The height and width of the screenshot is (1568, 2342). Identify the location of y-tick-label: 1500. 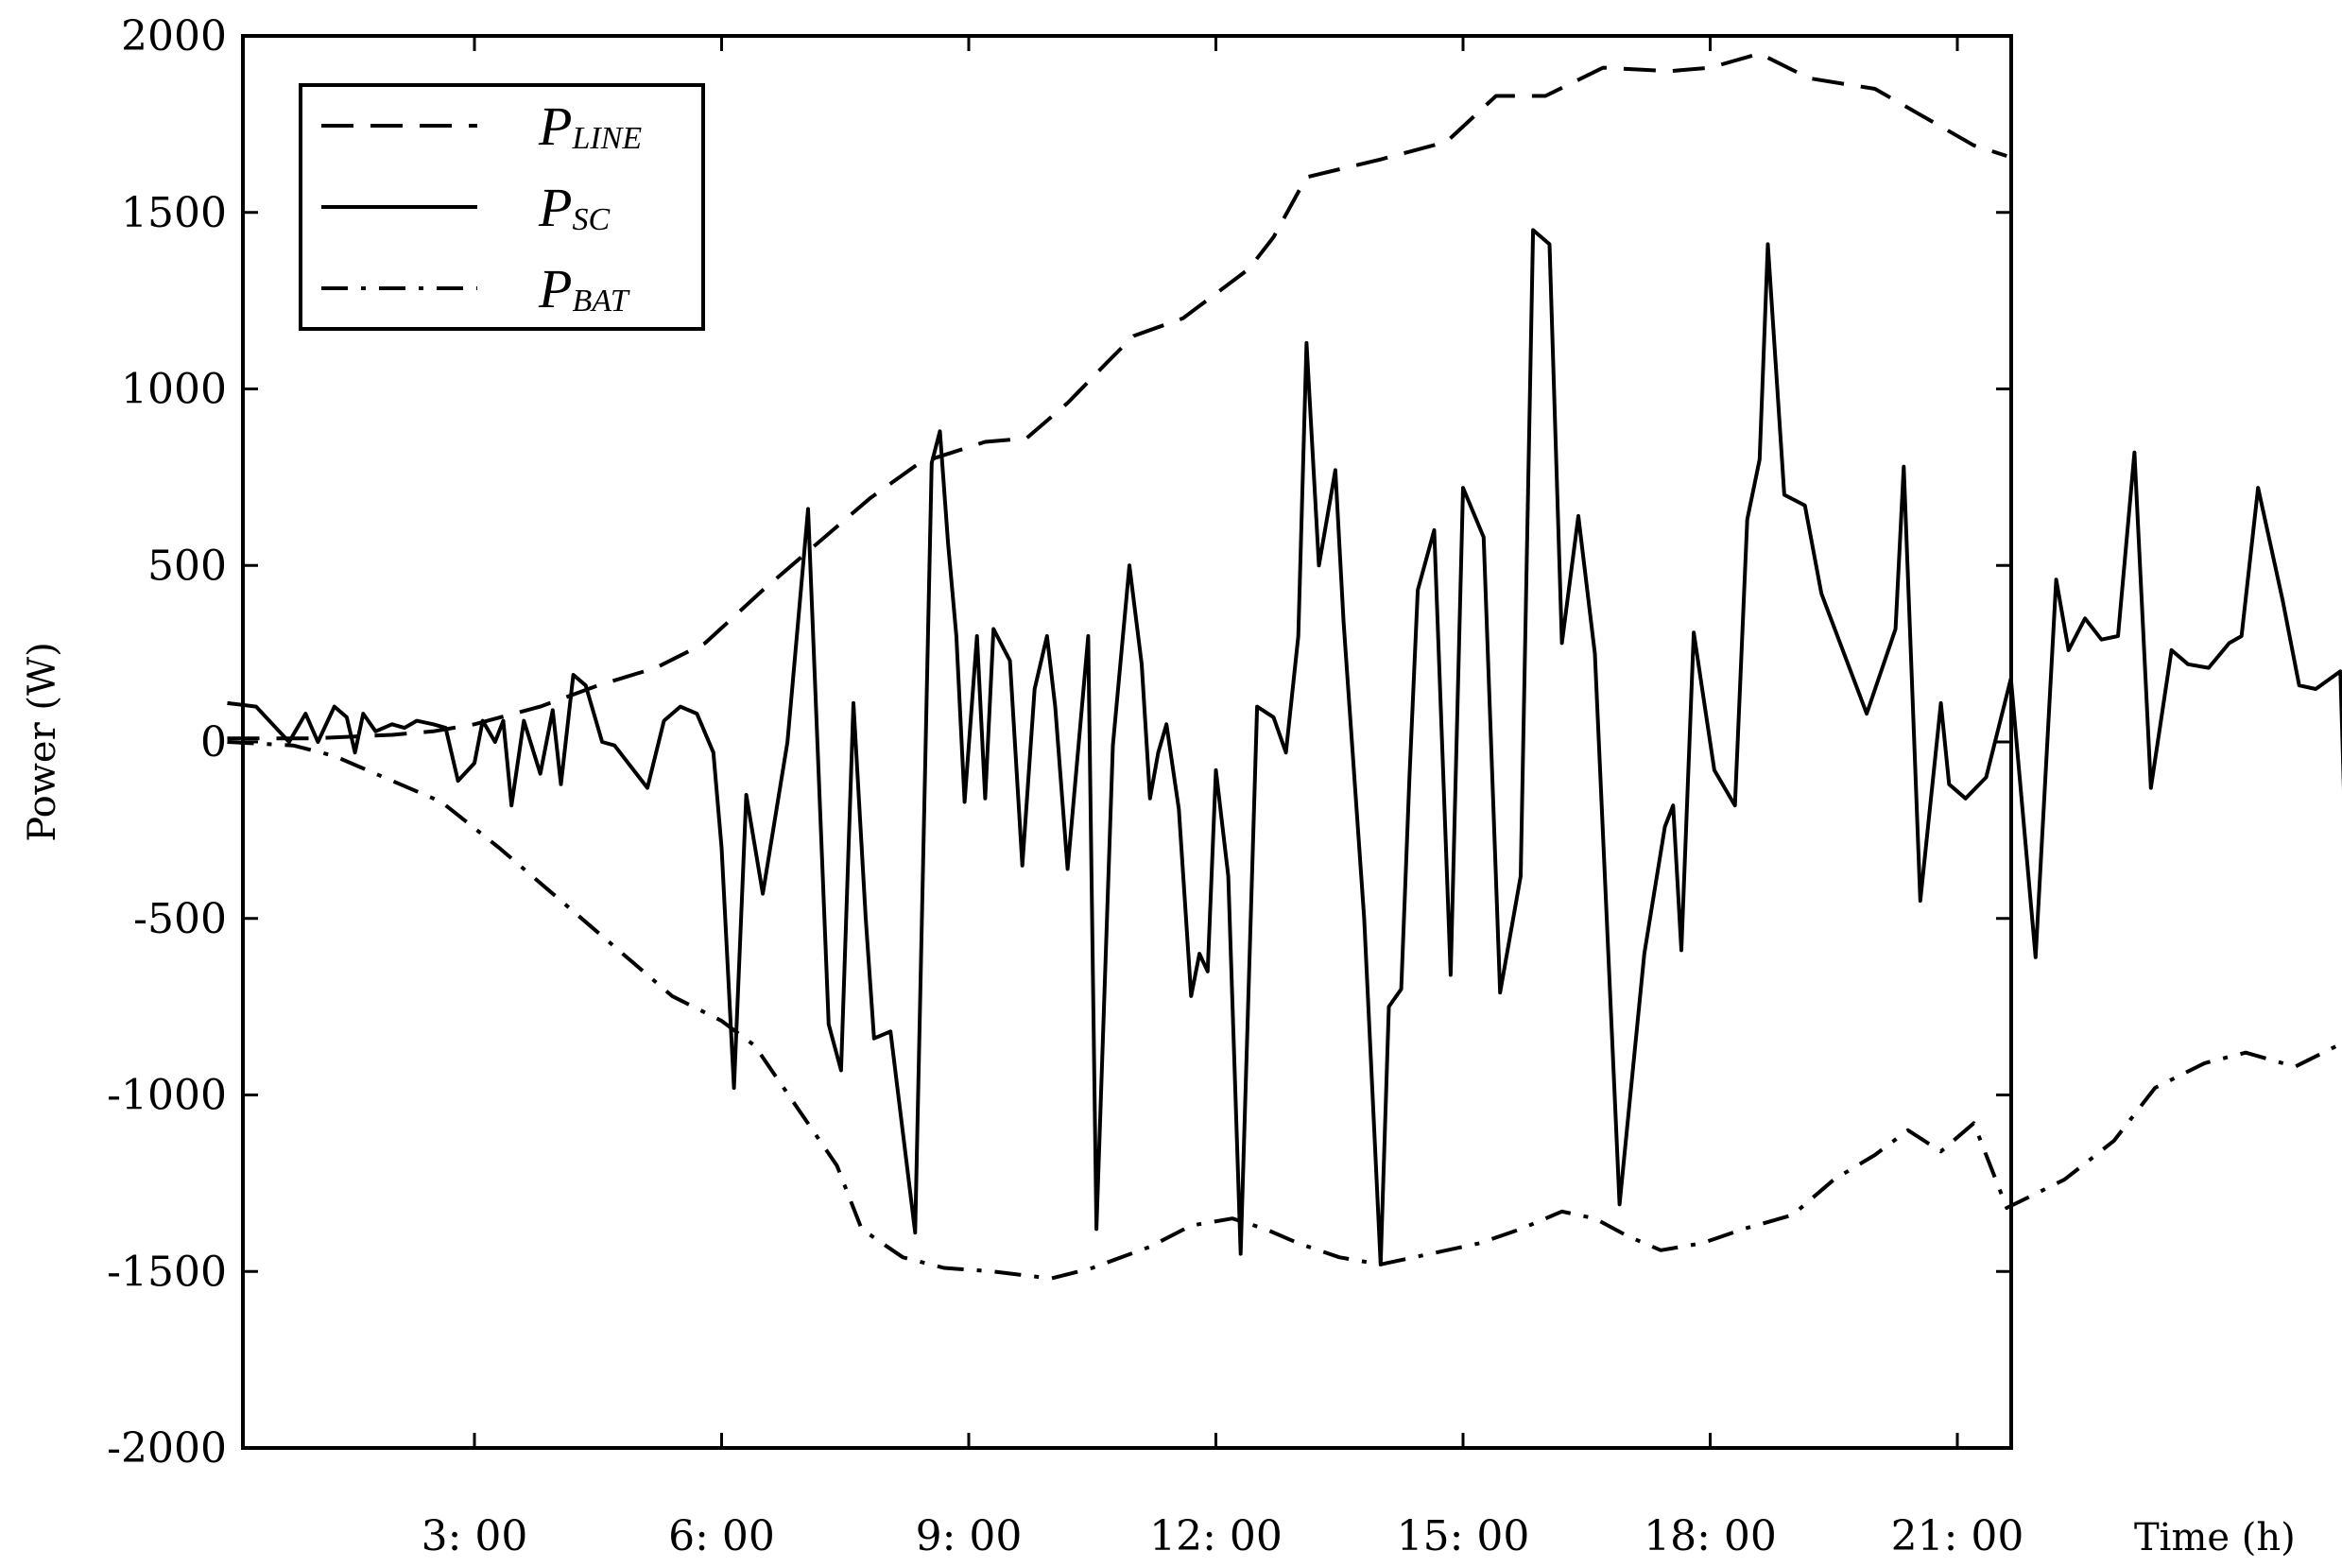
(174, 213).